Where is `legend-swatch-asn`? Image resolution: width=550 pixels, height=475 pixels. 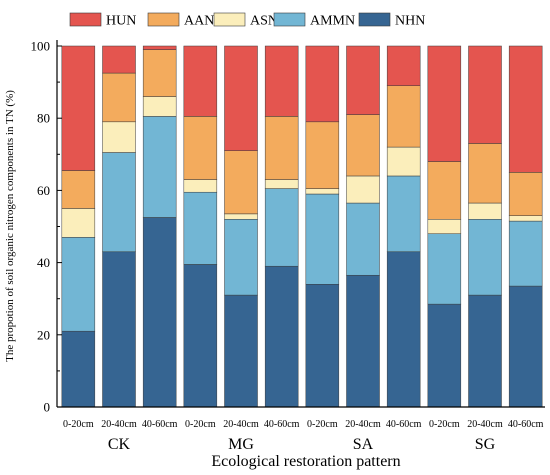
legend-swatch-asn is located at coordinates (229, 19).